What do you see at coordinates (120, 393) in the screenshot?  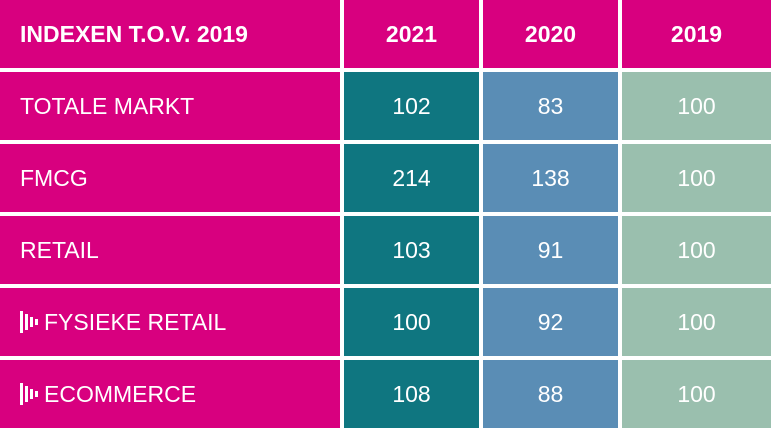 I see `row-label-text: ECOMMERCE` at bounding box center [120, 393].